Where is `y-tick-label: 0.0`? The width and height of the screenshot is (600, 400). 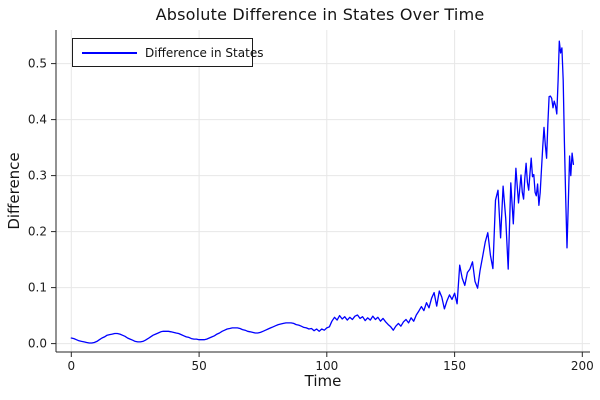
y-tick-label: 0.0 is located at coordinates (37, 344).